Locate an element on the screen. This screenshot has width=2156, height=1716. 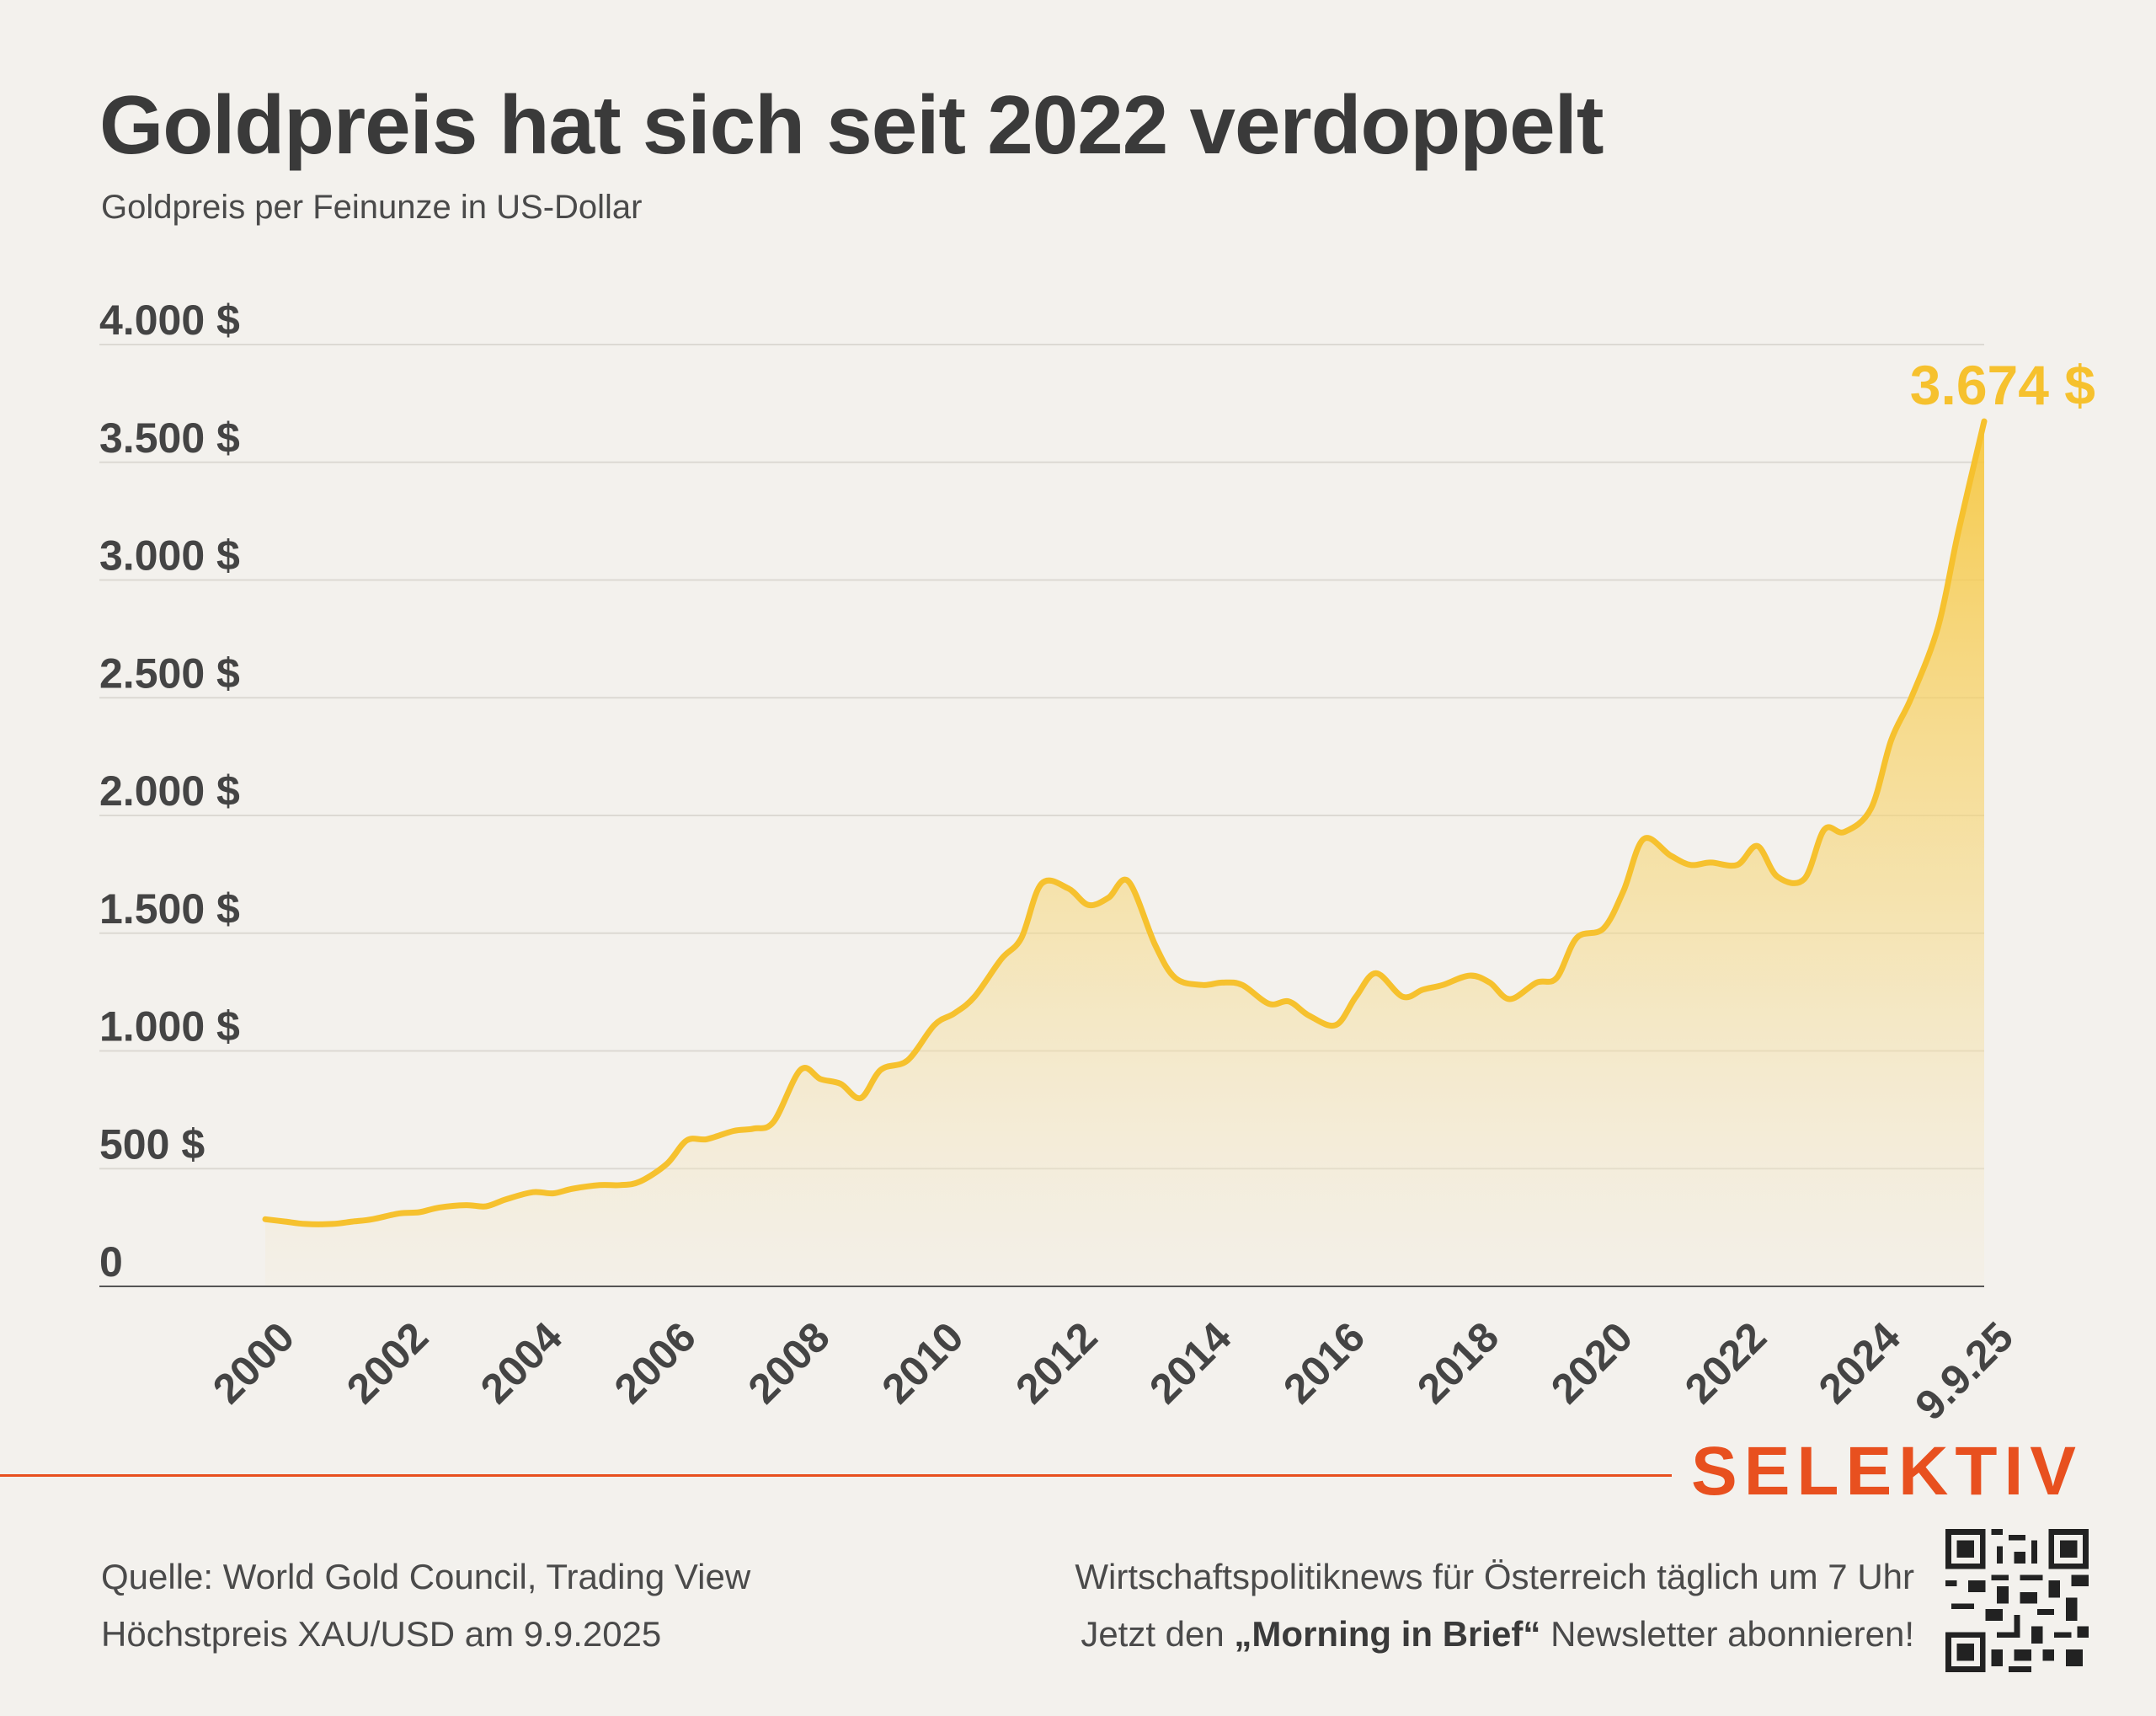
x-tick-label: 2016 is located at coordinates (1324, 1363).